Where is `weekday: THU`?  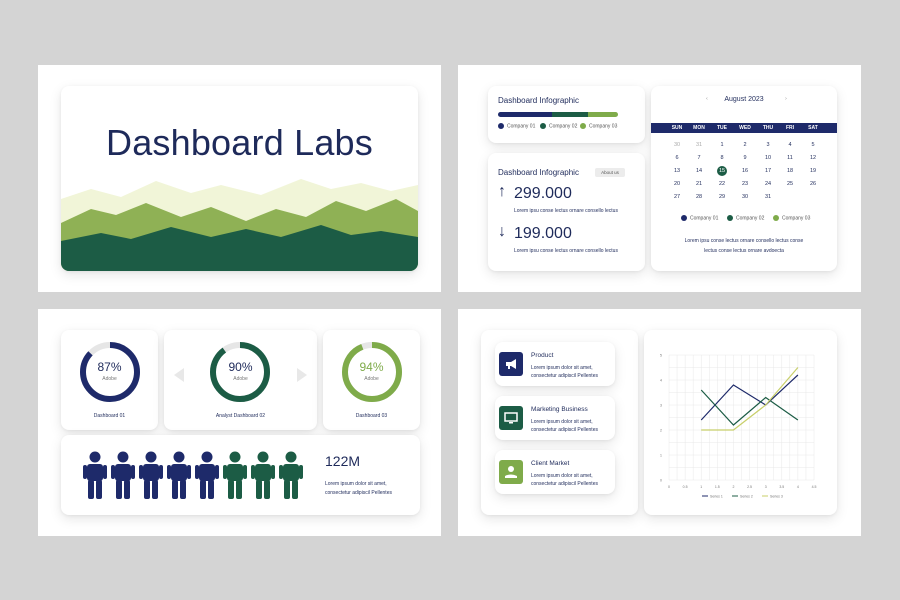
weekday: THU is located at coordinates (768, 128).